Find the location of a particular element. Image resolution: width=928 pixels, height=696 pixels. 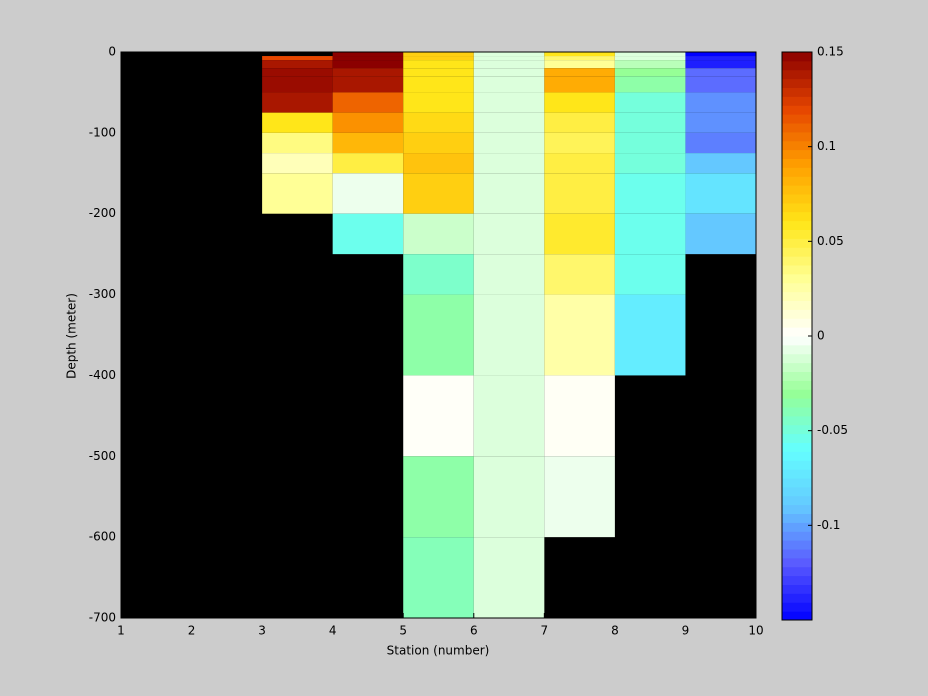

y-tick-label: -100 is located at coordinates (102, 132).